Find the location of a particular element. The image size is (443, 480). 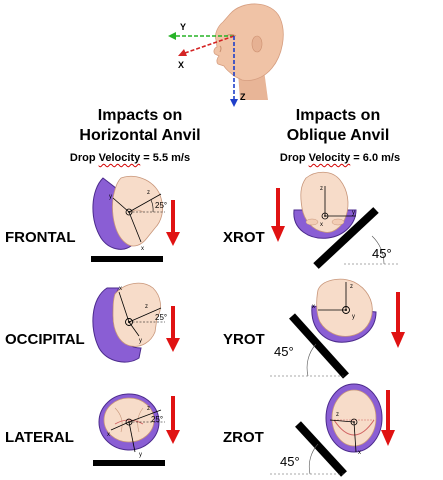

occipital-impact-diagram: x z y 25° is located at coordinates (136, 322).